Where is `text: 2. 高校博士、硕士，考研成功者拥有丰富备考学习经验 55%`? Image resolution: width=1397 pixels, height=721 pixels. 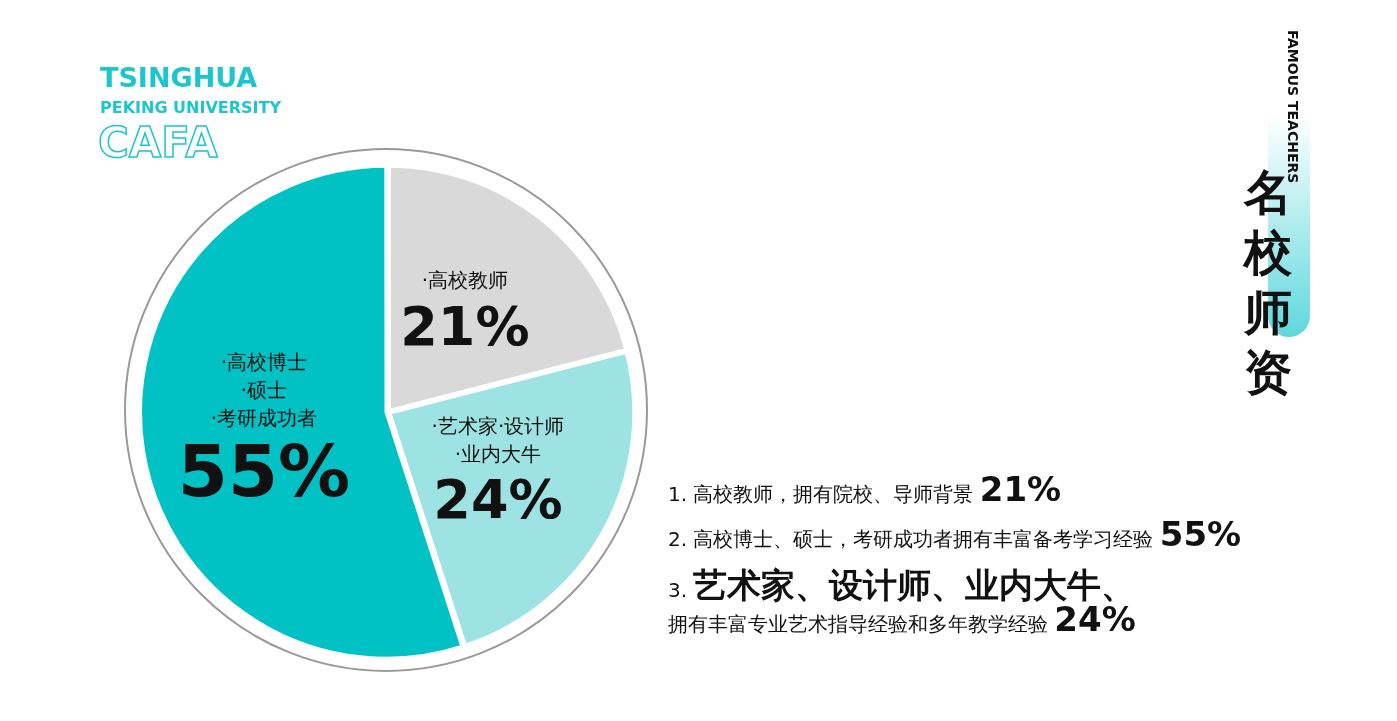
text: 2. 高校博士、硕士，考研成功者拥有丰富备考学习经验 55% is located at coordinates (955, 535).